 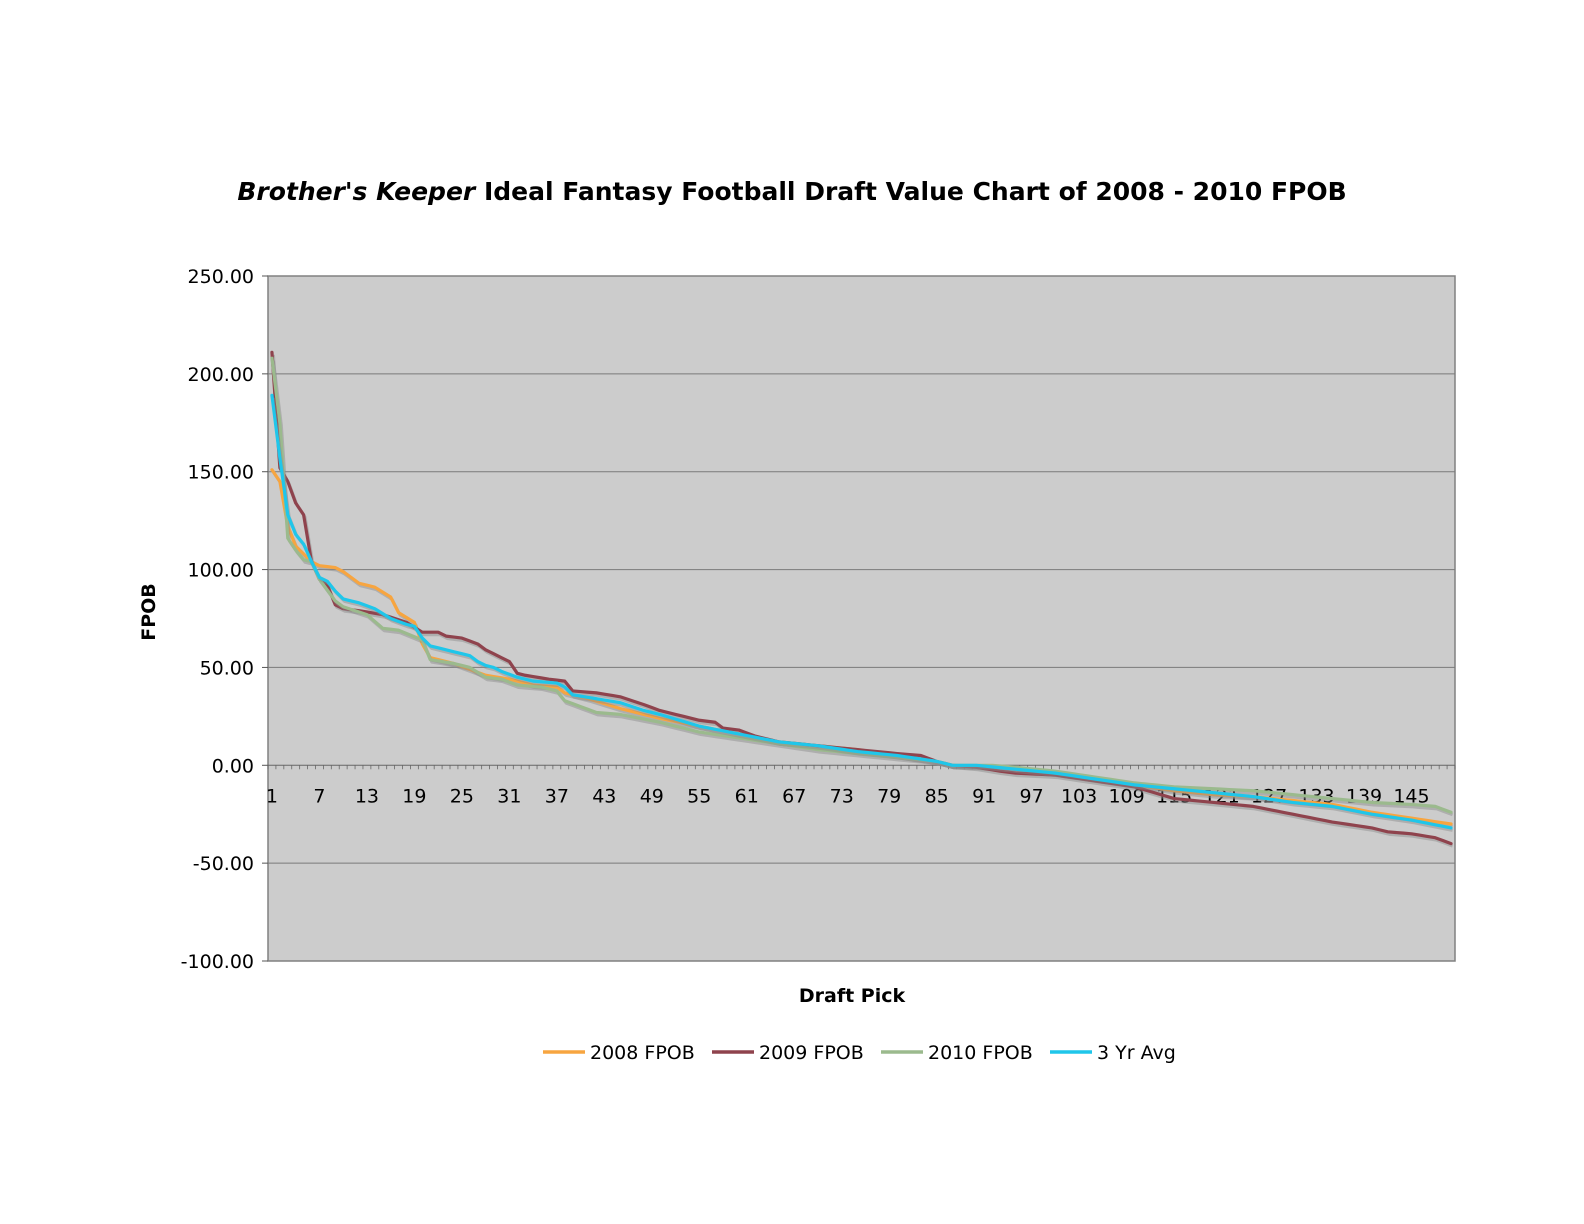 I want to click on y-tick-label: 0.00, so click(x=233, y=766).